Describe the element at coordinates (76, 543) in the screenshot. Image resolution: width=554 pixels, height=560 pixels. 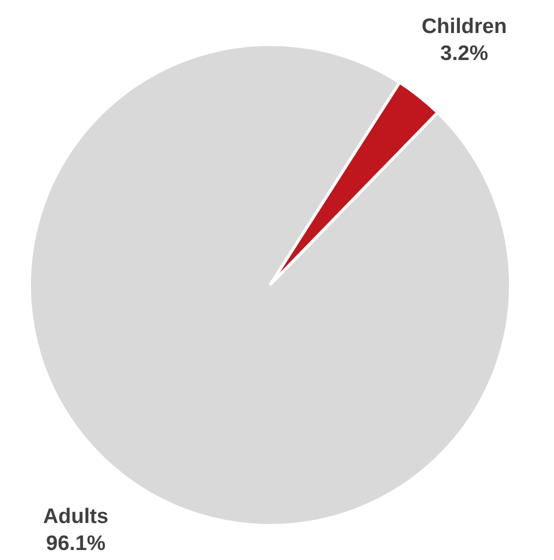
I see `data-label: 96.1%` at that location.